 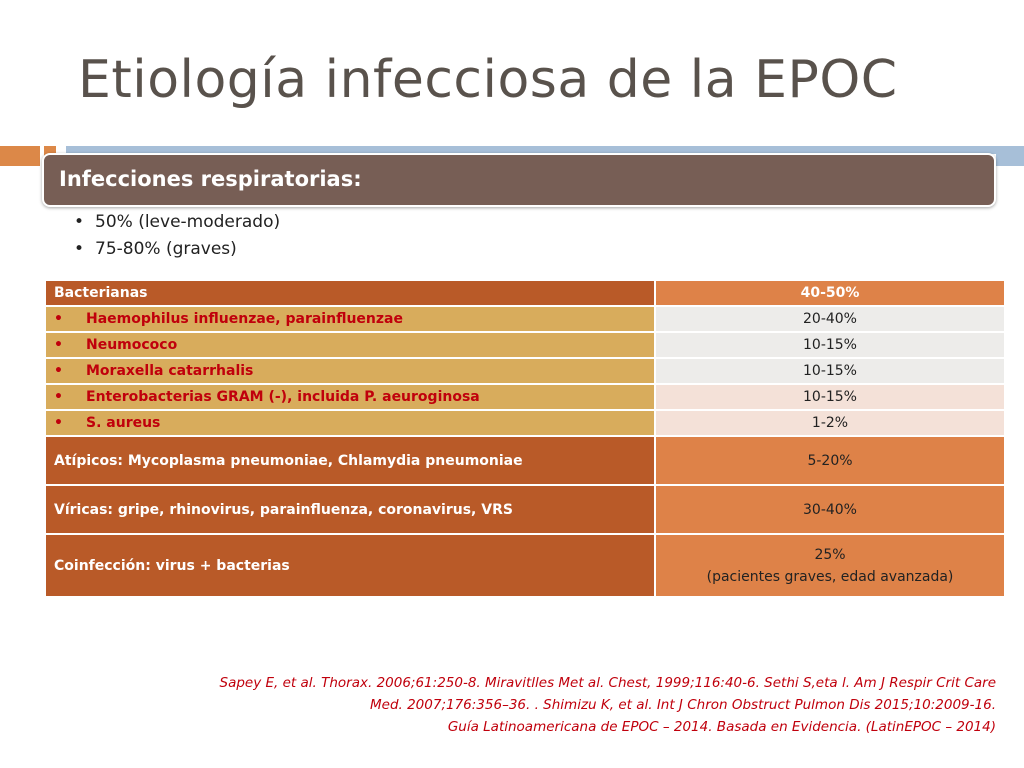 What do you see at coordinates (132, 345) in the screenshot?
I see `row-label-text: Neumococo` at bounding box center [132, 345].